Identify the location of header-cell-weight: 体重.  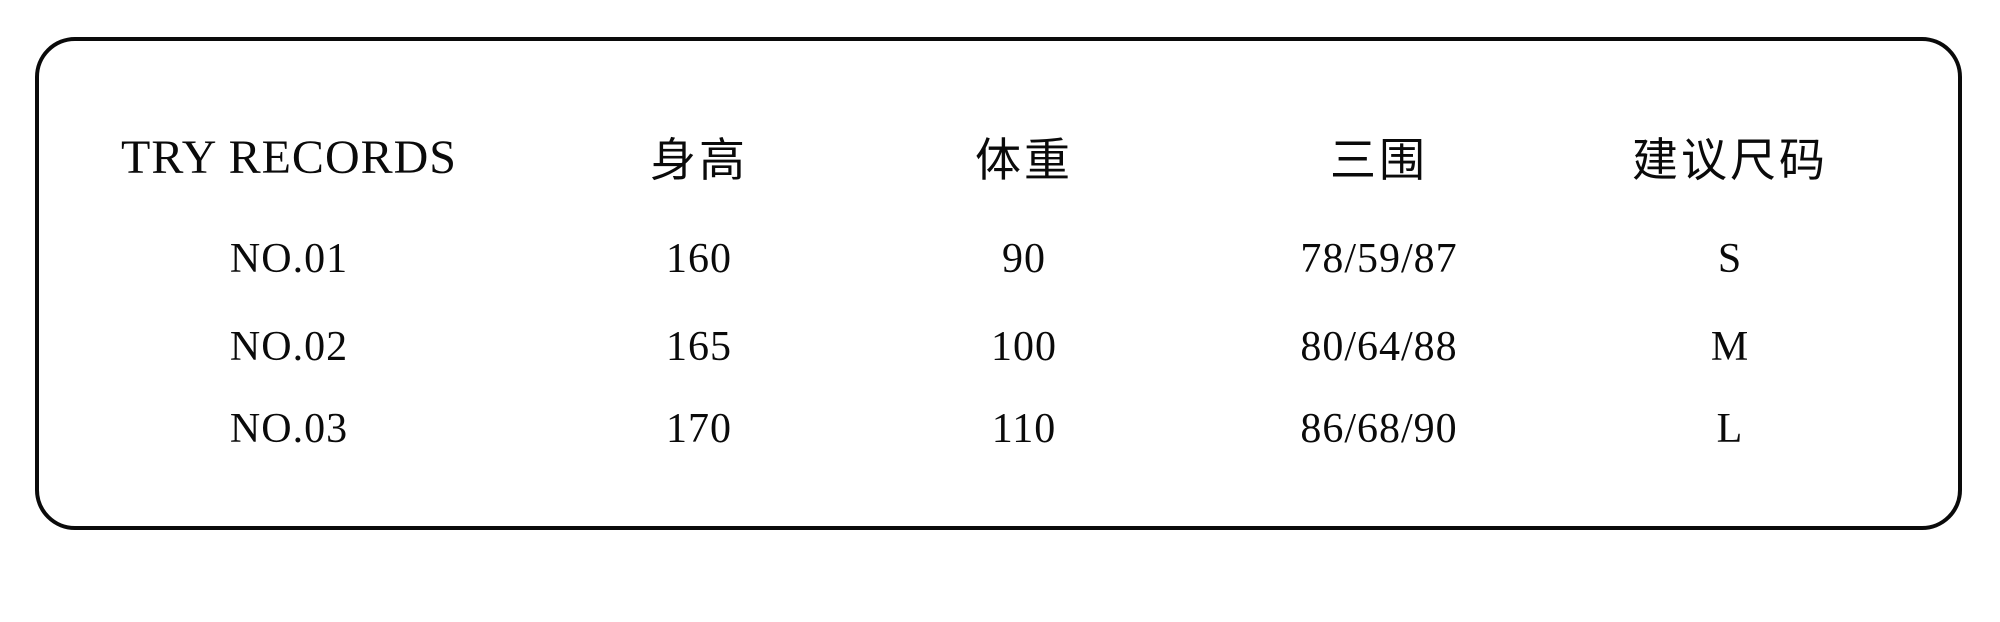
(1024, 160).